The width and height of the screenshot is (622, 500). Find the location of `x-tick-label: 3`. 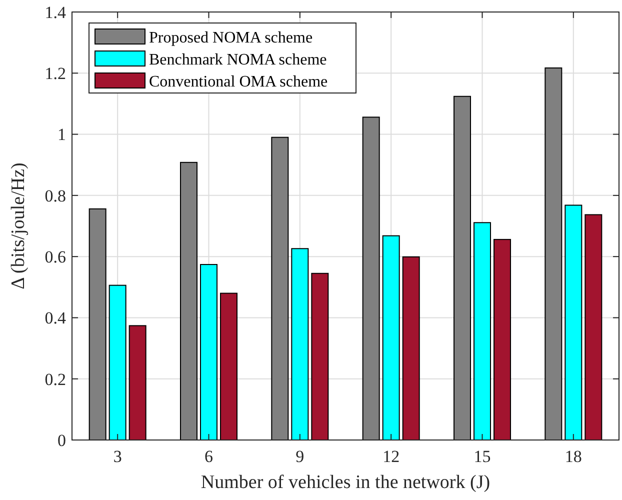

x-tick-label: 3 is located at coordinates (117, 456).